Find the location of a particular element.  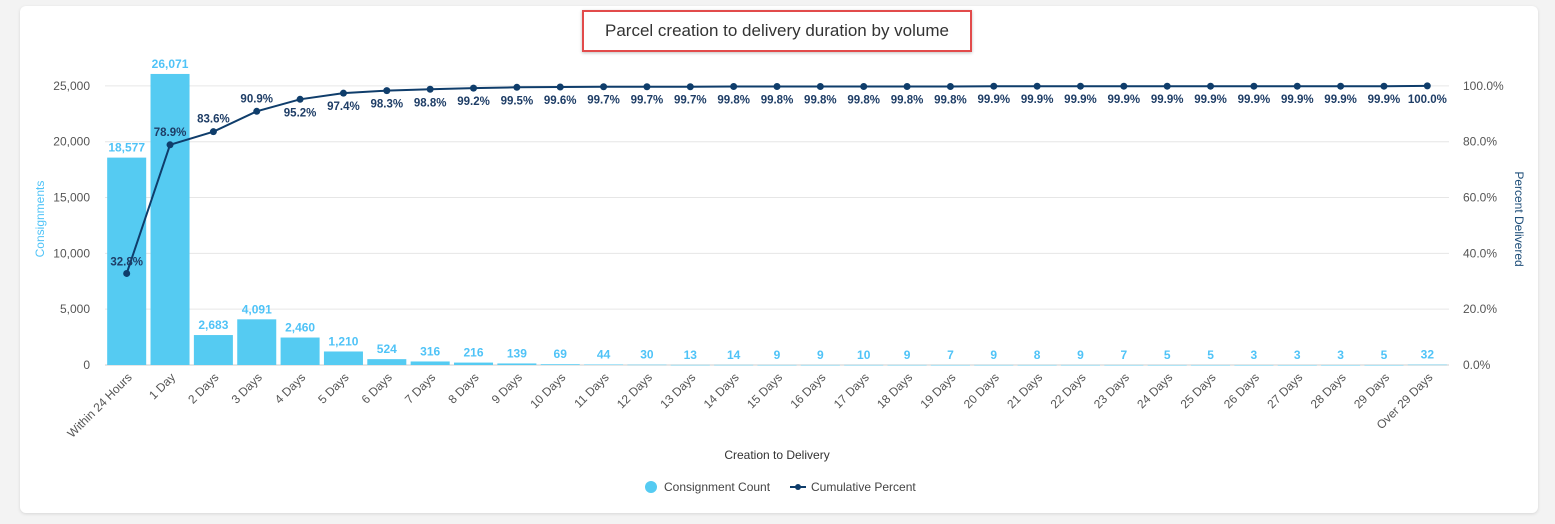

x-tick-label: 26 Days is located at coordinates (1241, 390).